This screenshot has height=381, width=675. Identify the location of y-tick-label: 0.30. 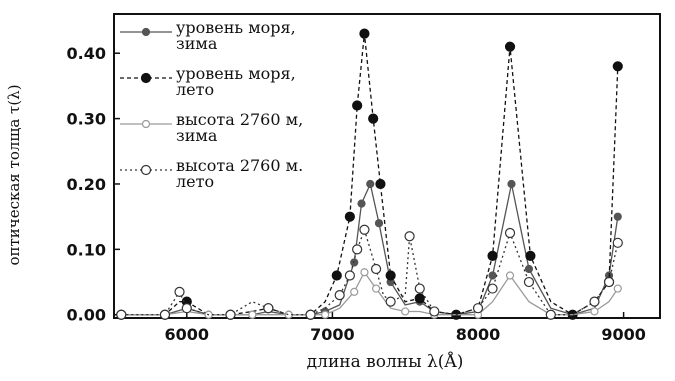
(86, 119).